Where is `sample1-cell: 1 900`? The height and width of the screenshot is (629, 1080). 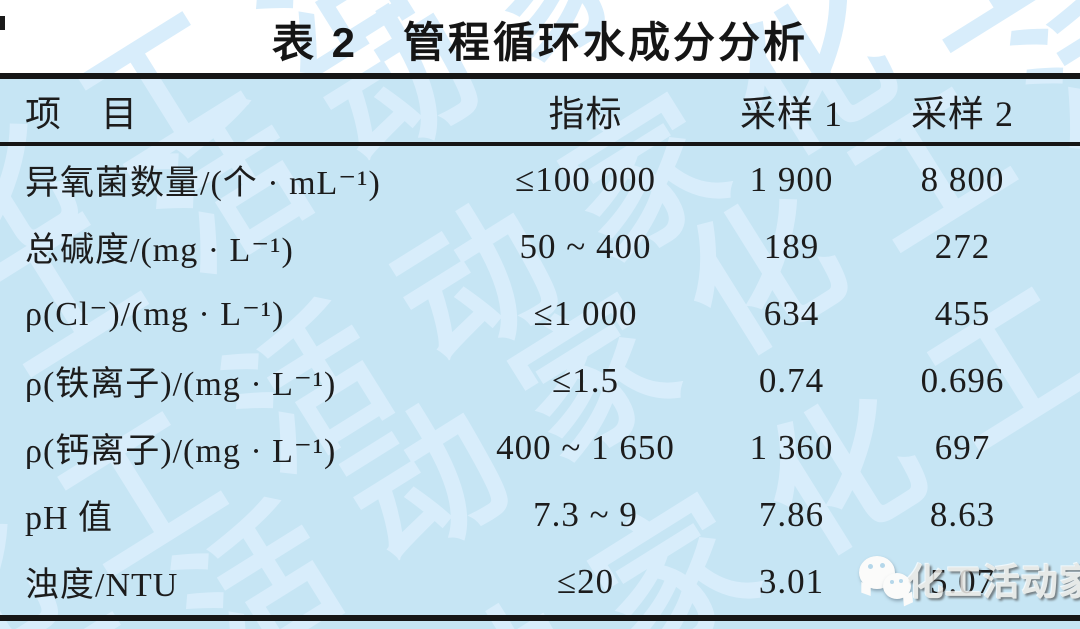 sample1-cell: 1 900 is located at coordinates (791, 179).